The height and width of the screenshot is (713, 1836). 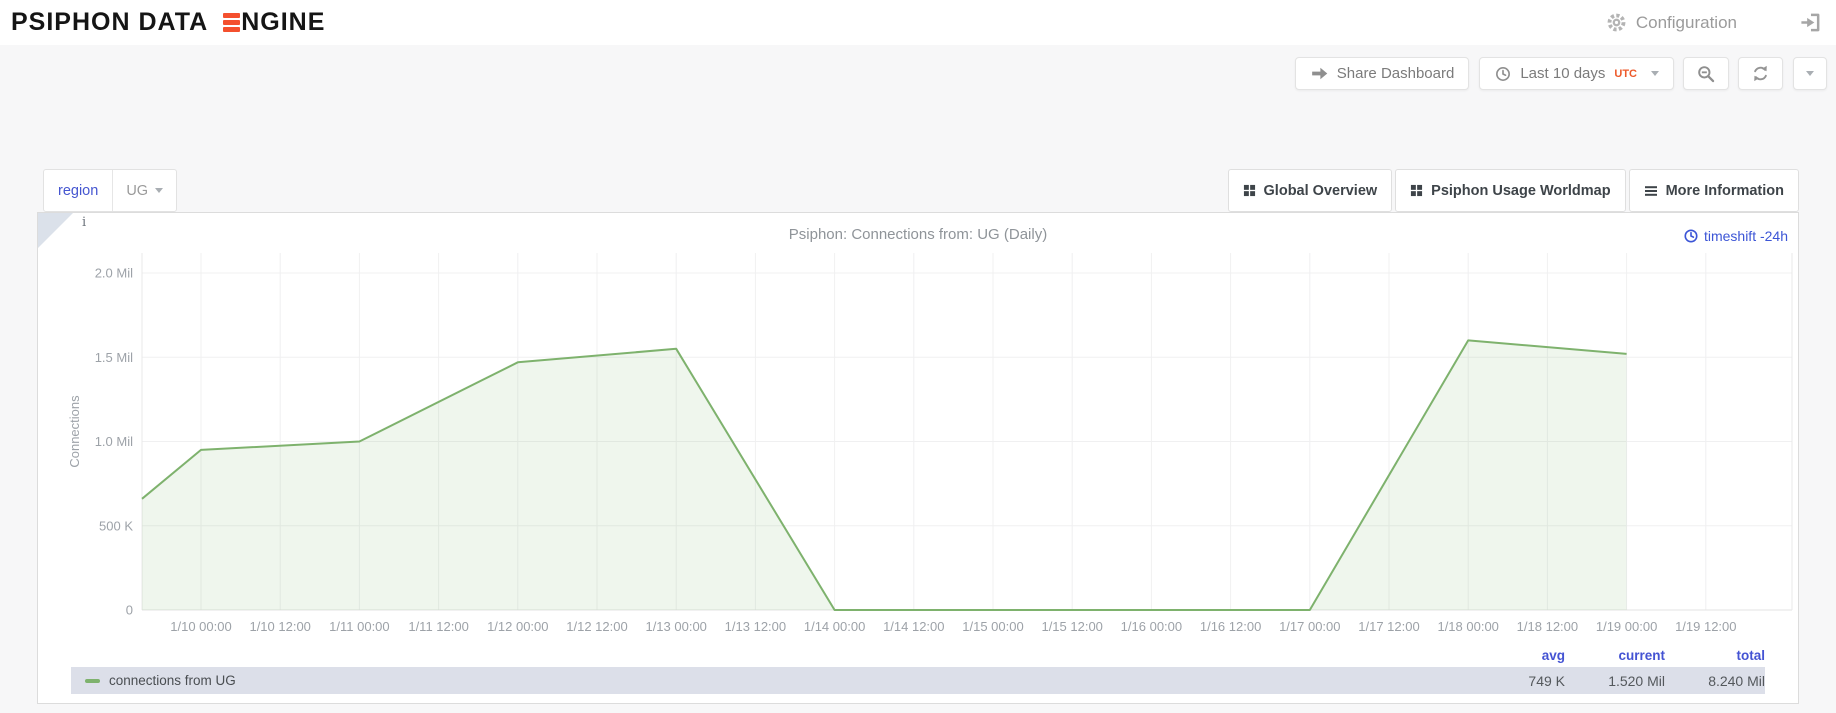 I want to click on nav-button-more-information: More Information, so click(x=1713, y=190).